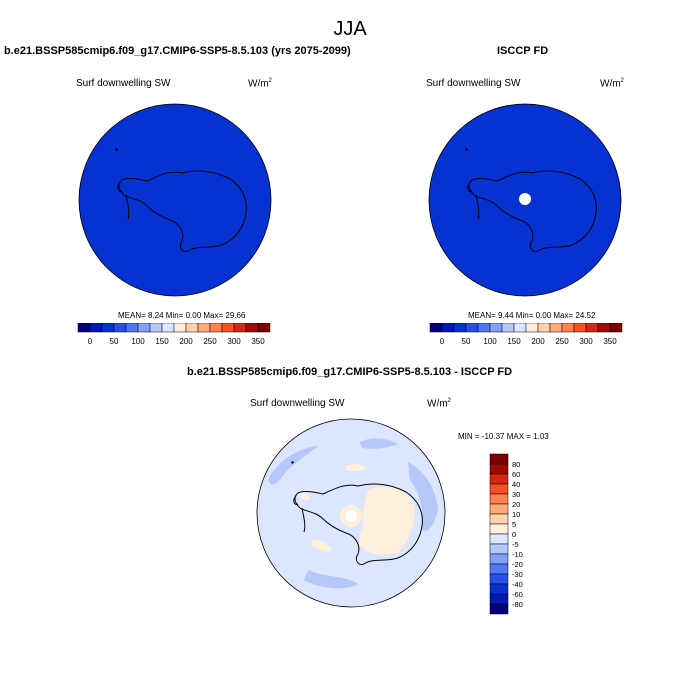 This screenshot has width=700, height=700. What do you see at coordinates (292, 462) in the screenshot?
I see `diff-island` at bounding box center [292, 462].